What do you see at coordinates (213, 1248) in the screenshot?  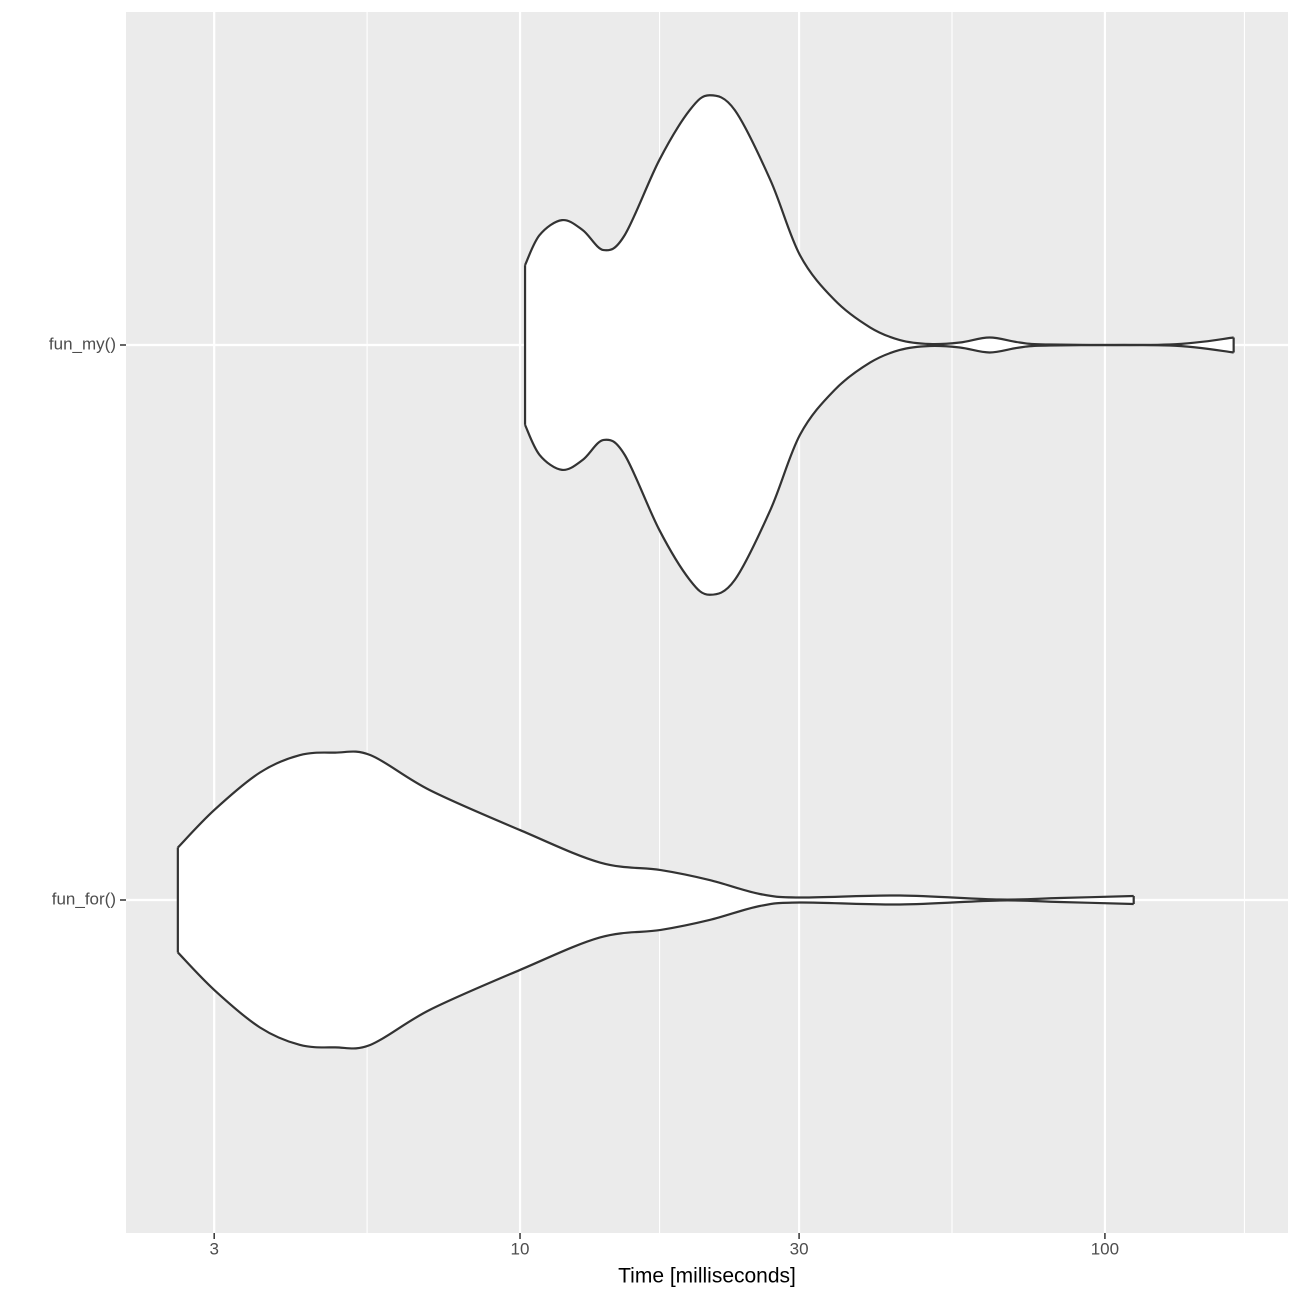 I see `x-tick-label: 3` at bounding box center [213, 1248].